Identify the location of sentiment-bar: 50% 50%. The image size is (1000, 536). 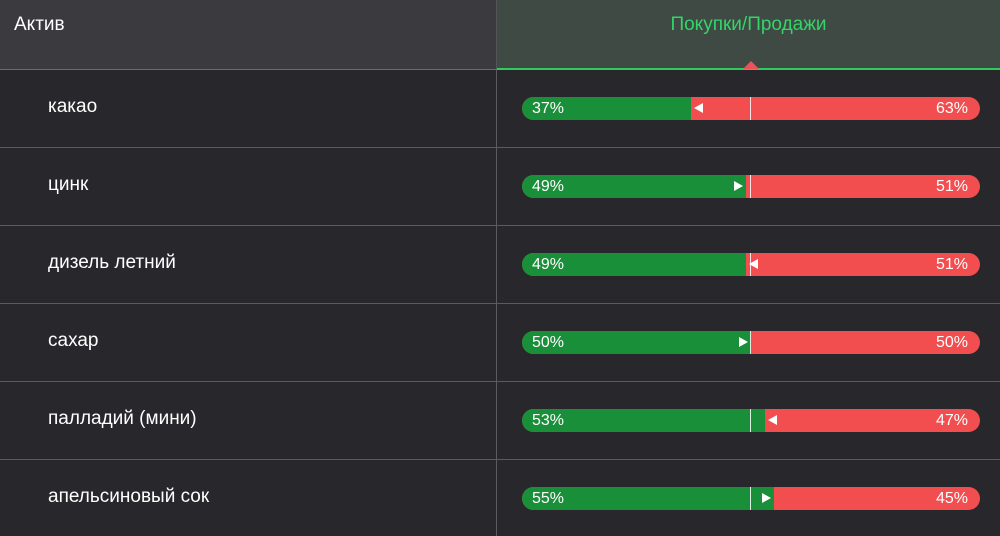
(751, 342).